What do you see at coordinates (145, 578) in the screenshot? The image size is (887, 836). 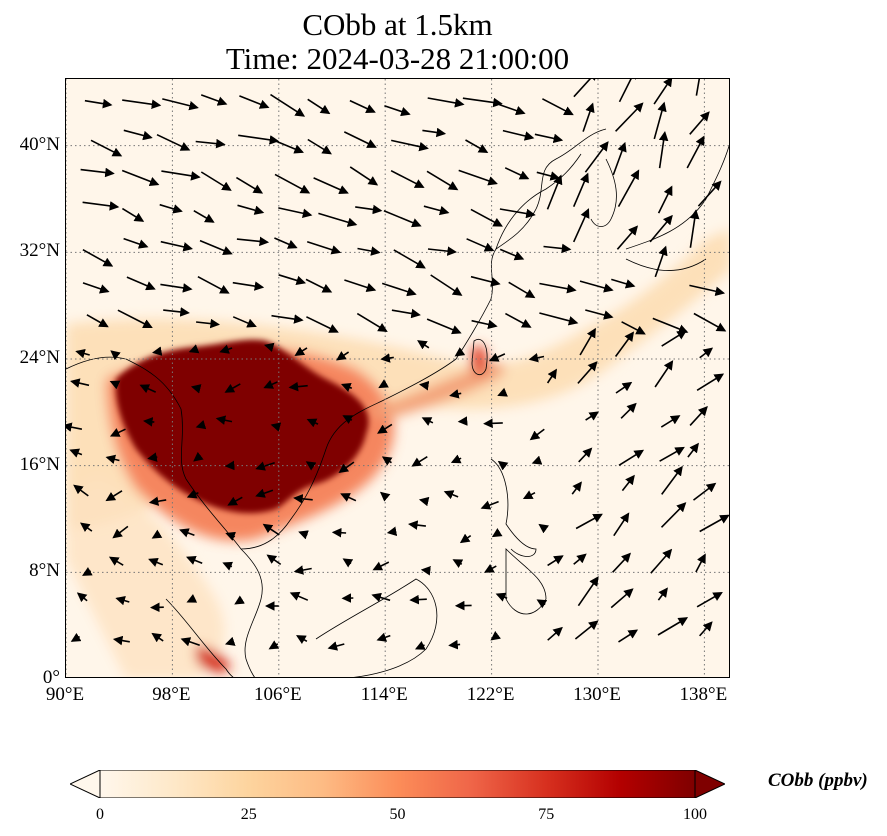 I see `plume-south` at bounding box center [145, 578].